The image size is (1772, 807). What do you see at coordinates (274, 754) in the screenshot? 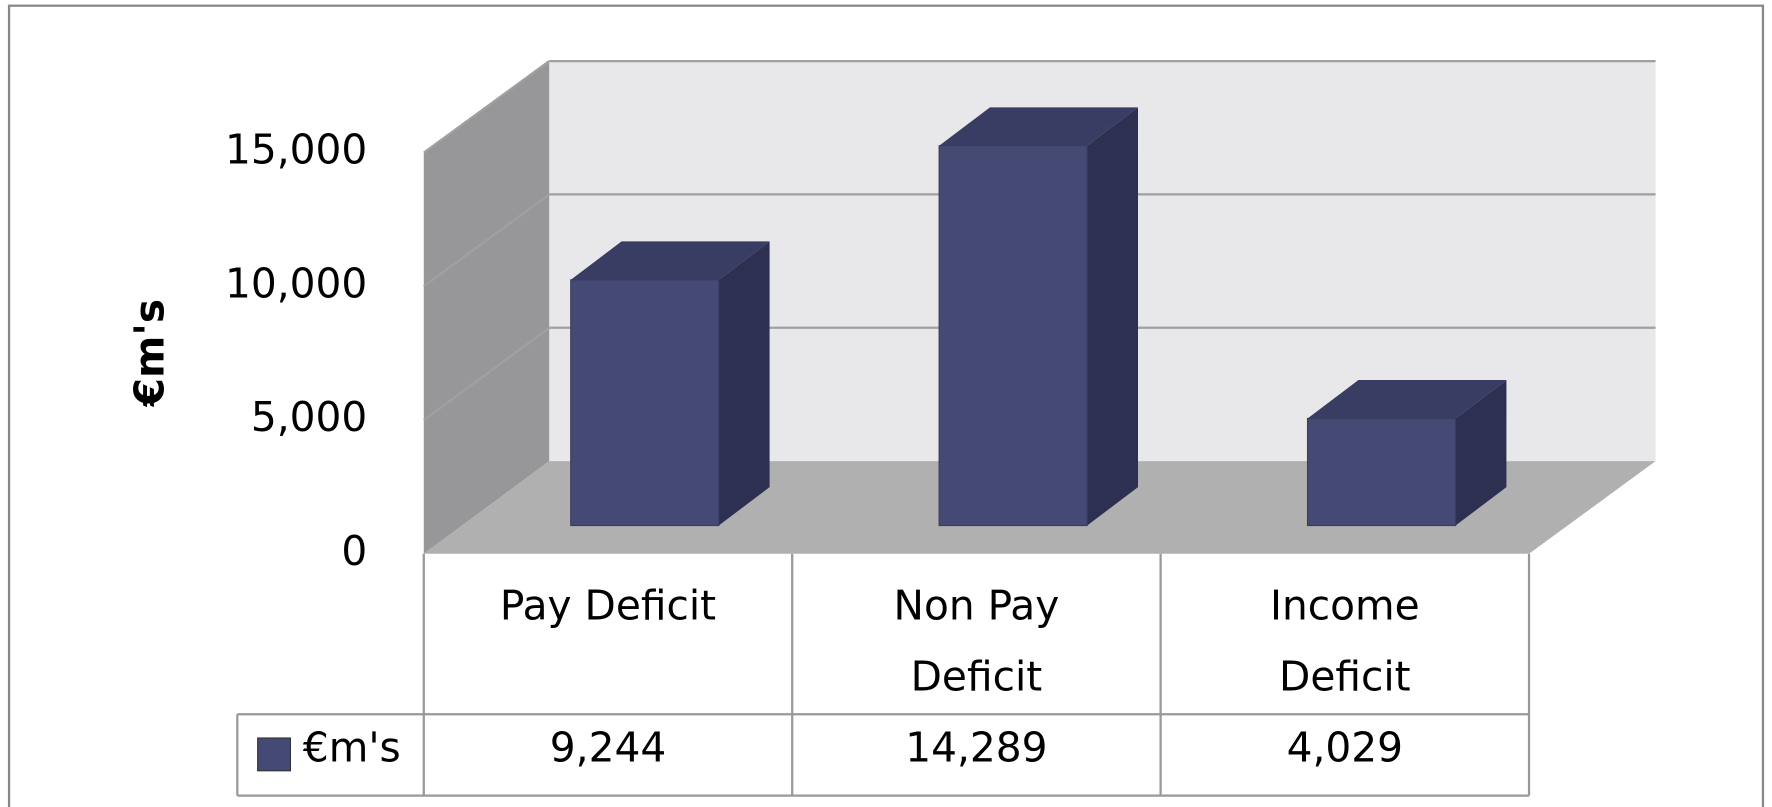
I see `legend-swatch` at bounding box center [274, 754].